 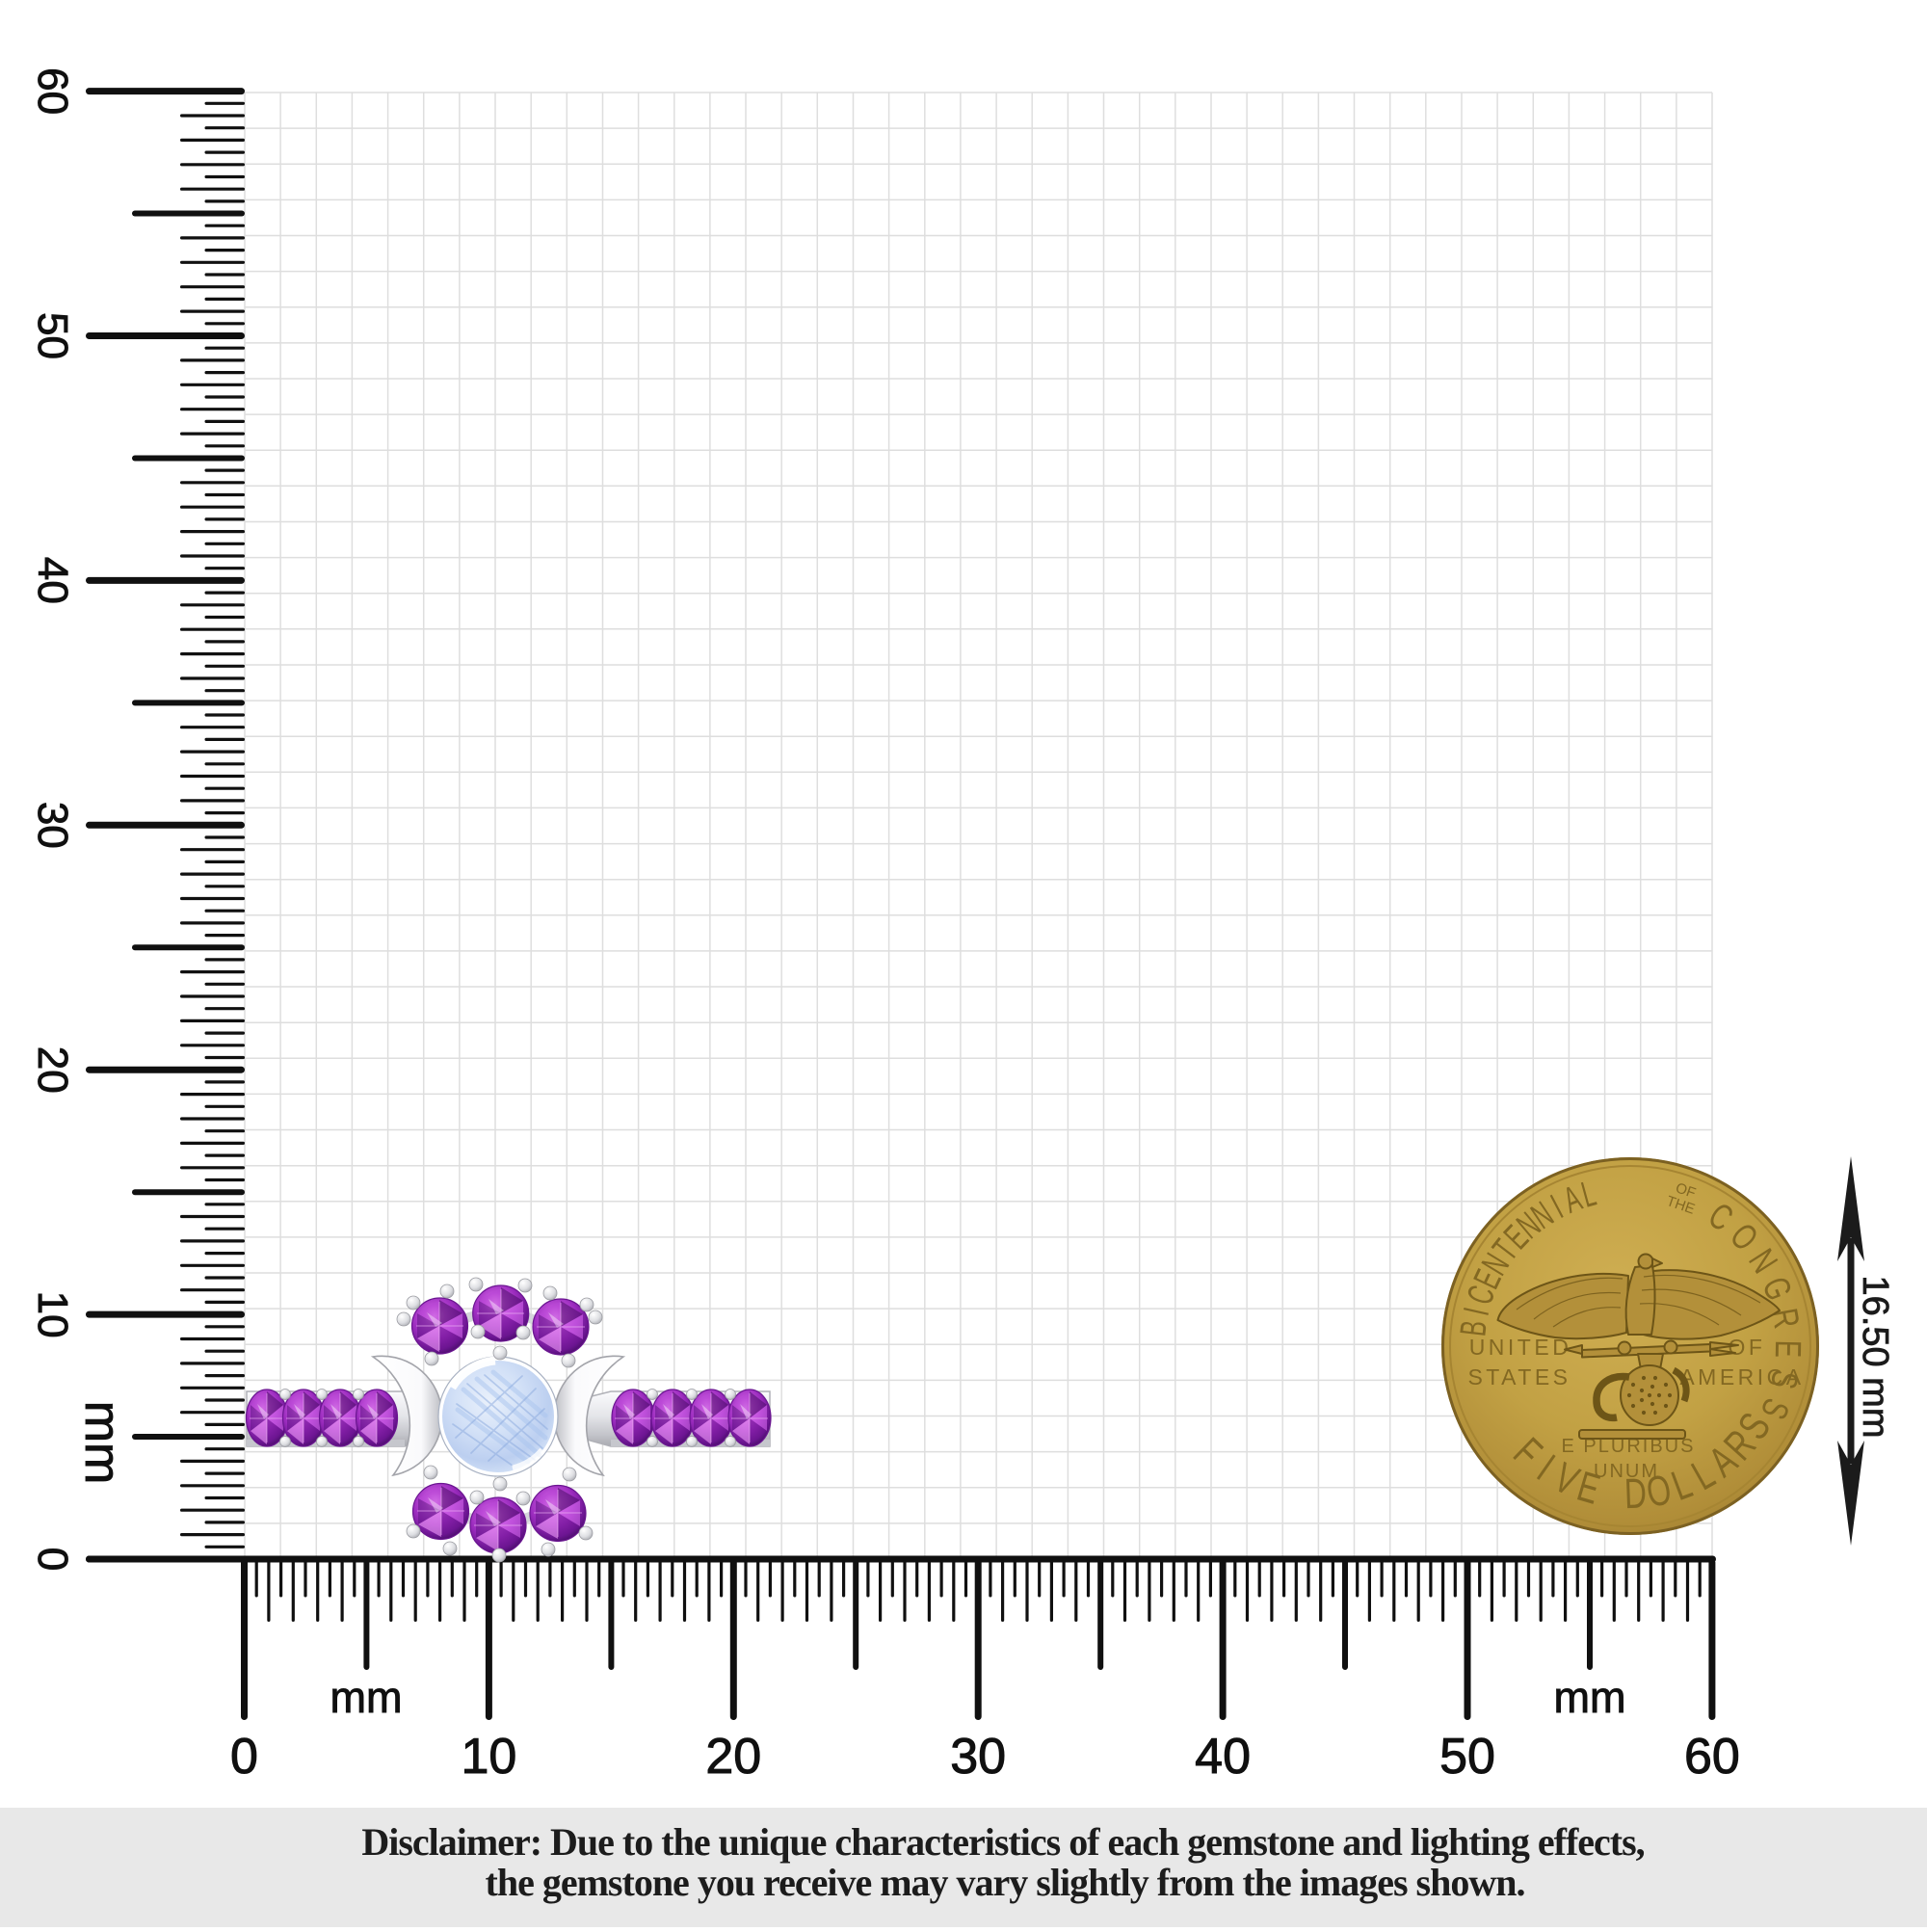 I want to click on svg-text: UNUM, so click(x=1627, y=1471).